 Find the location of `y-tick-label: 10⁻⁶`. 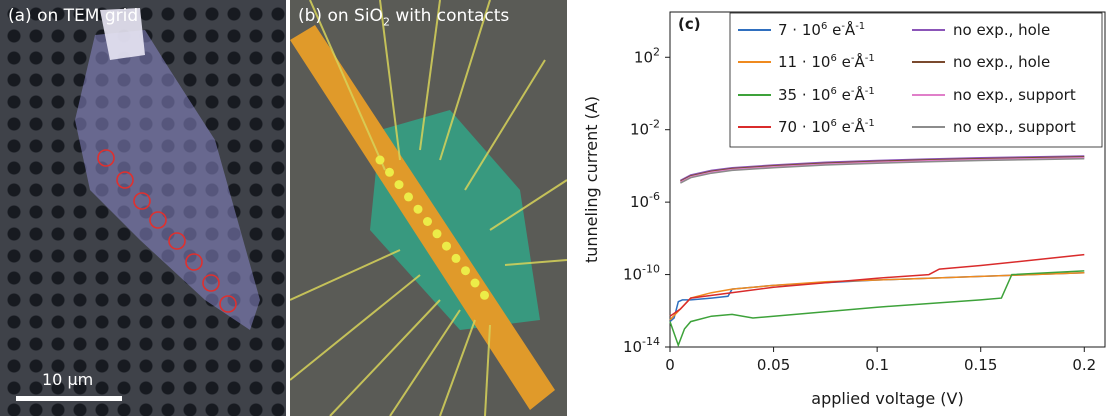

y-tick-label: 10⁻⁶ is located at coordinates (645, 200).